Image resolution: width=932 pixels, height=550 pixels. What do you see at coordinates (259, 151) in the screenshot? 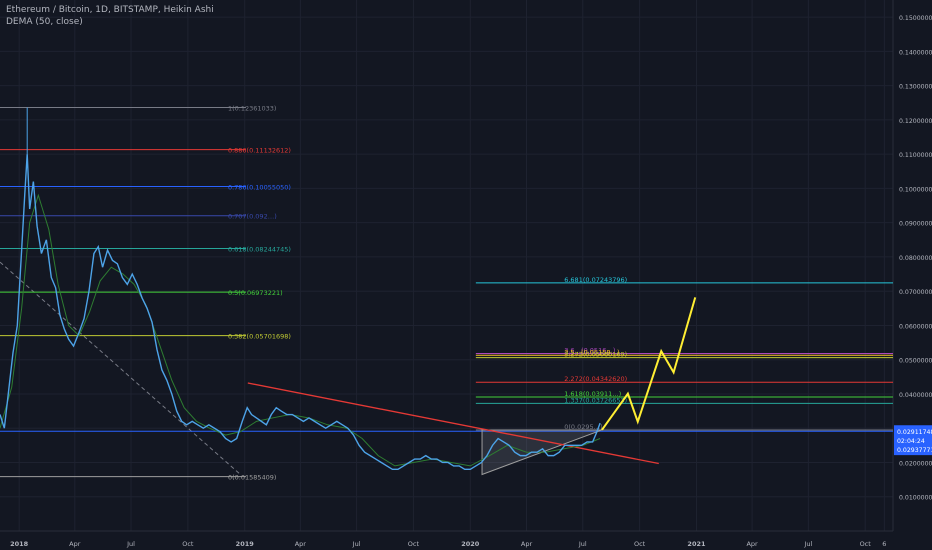
I see `fib-retracement-label: 0.886(0.11132612)` at bounding box center [259, 151].